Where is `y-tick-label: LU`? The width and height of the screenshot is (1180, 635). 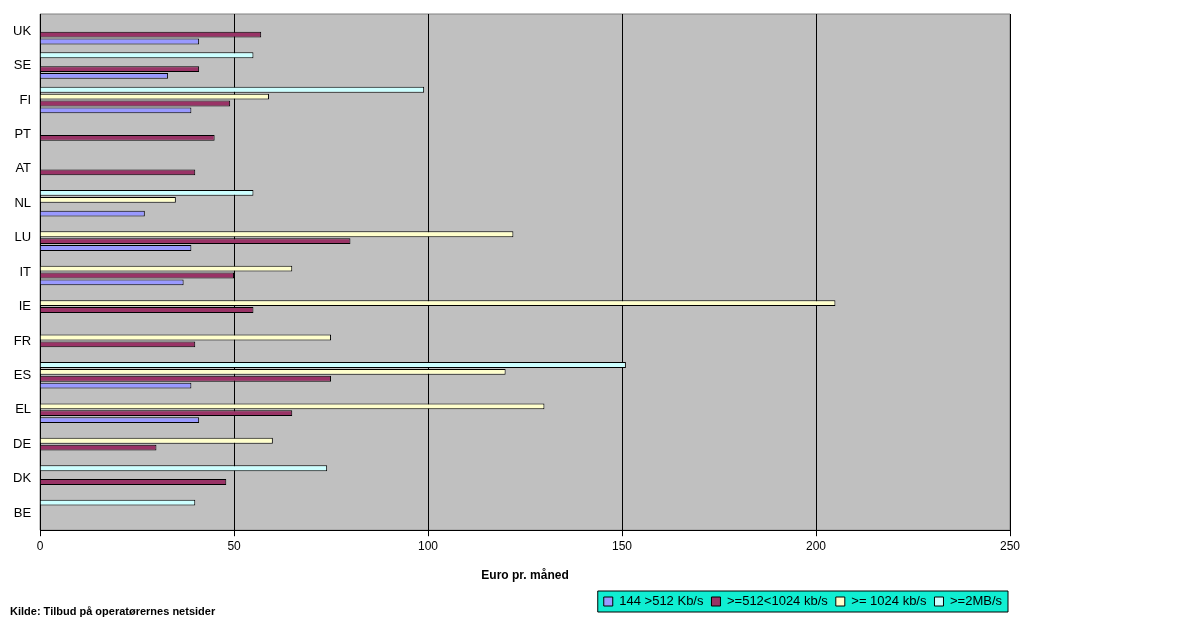
y-tick-label: LU is located at coordinates (23, 237).